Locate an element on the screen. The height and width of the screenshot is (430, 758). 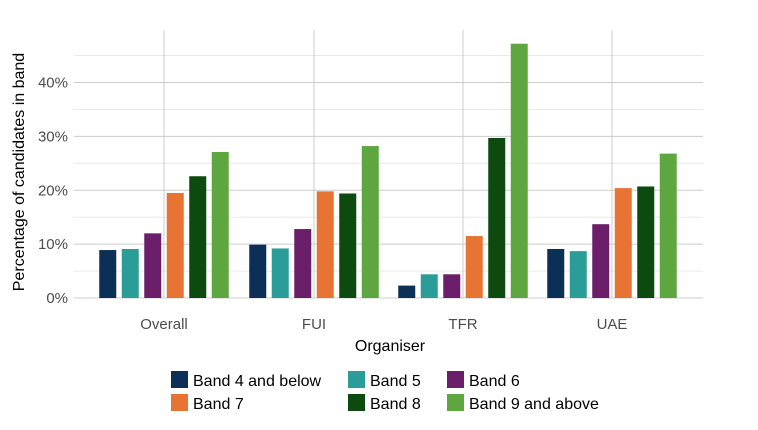
y-tick-label: 40% is located at coordinates (53, 83).